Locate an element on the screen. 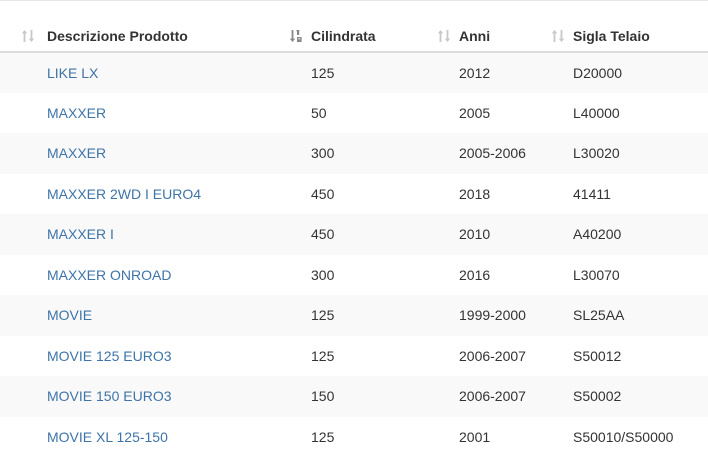 Image resolution: width=708 pixels, height=464 pixels. top-divider is located at coordinates (354, 0).